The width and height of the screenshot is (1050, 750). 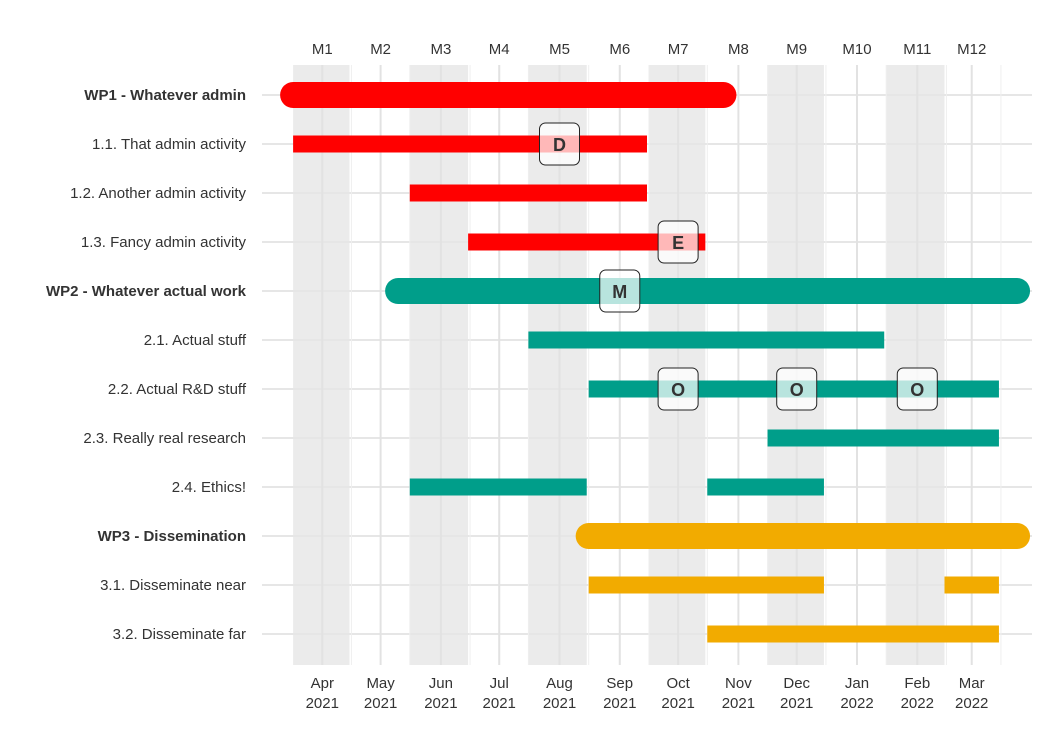 What do you see at coordinates (619, 683) in the screenshot?
I see `bottom-axis-month-label: Sep` at bounding box center [619, 683].